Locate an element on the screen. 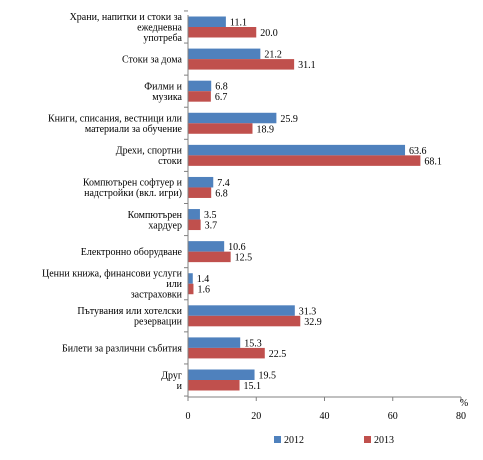  x-tick-label: 80 is located at coordinates (461, 416).